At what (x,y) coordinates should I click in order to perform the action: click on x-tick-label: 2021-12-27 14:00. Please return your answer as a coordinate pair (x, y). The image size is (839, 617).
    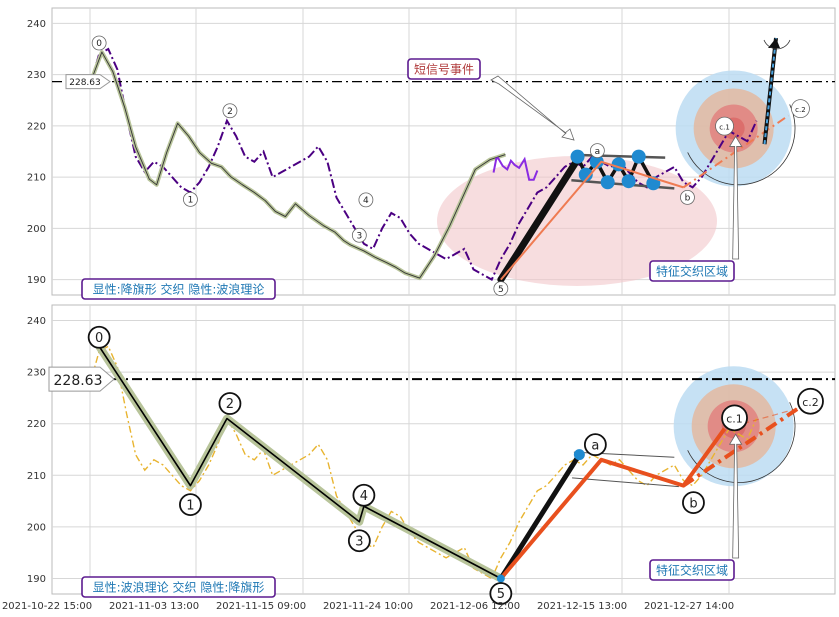
    Looking at the image, I should click on (689, 606).